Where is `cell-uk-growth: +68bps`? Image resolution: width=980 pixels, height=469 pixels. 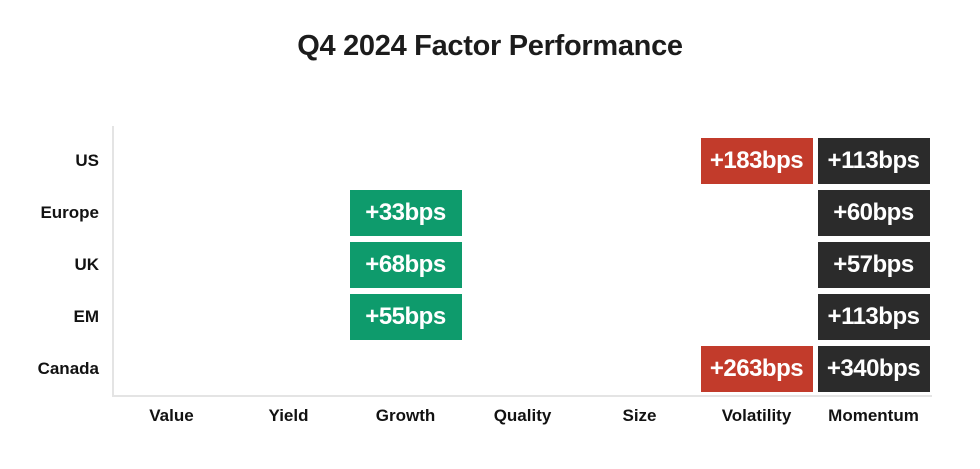 cell-uk-growth: +68bps is located at coordinates (405, 265).